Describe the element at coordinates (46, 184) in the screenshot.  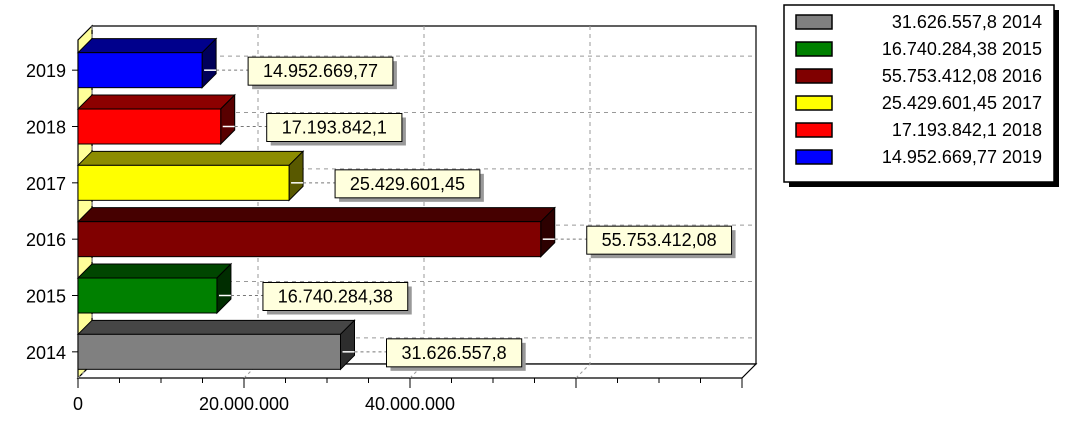
I see `y-tick-label: 2017` at that location.